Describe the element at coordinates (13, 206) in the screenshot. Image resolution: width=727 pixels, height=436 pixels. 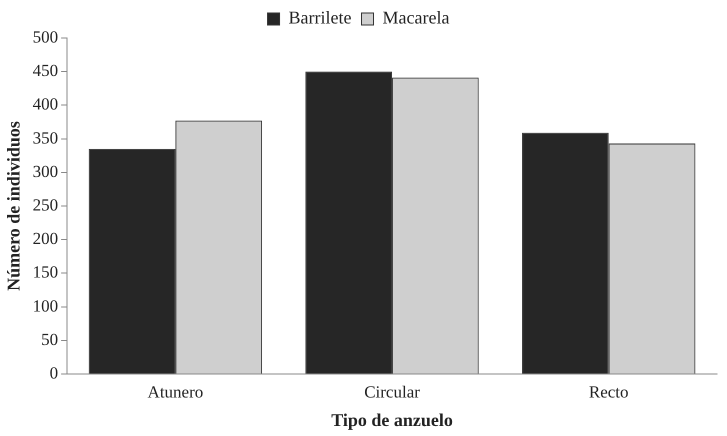
I see `y-axis-title: Número de individuos` at that location.